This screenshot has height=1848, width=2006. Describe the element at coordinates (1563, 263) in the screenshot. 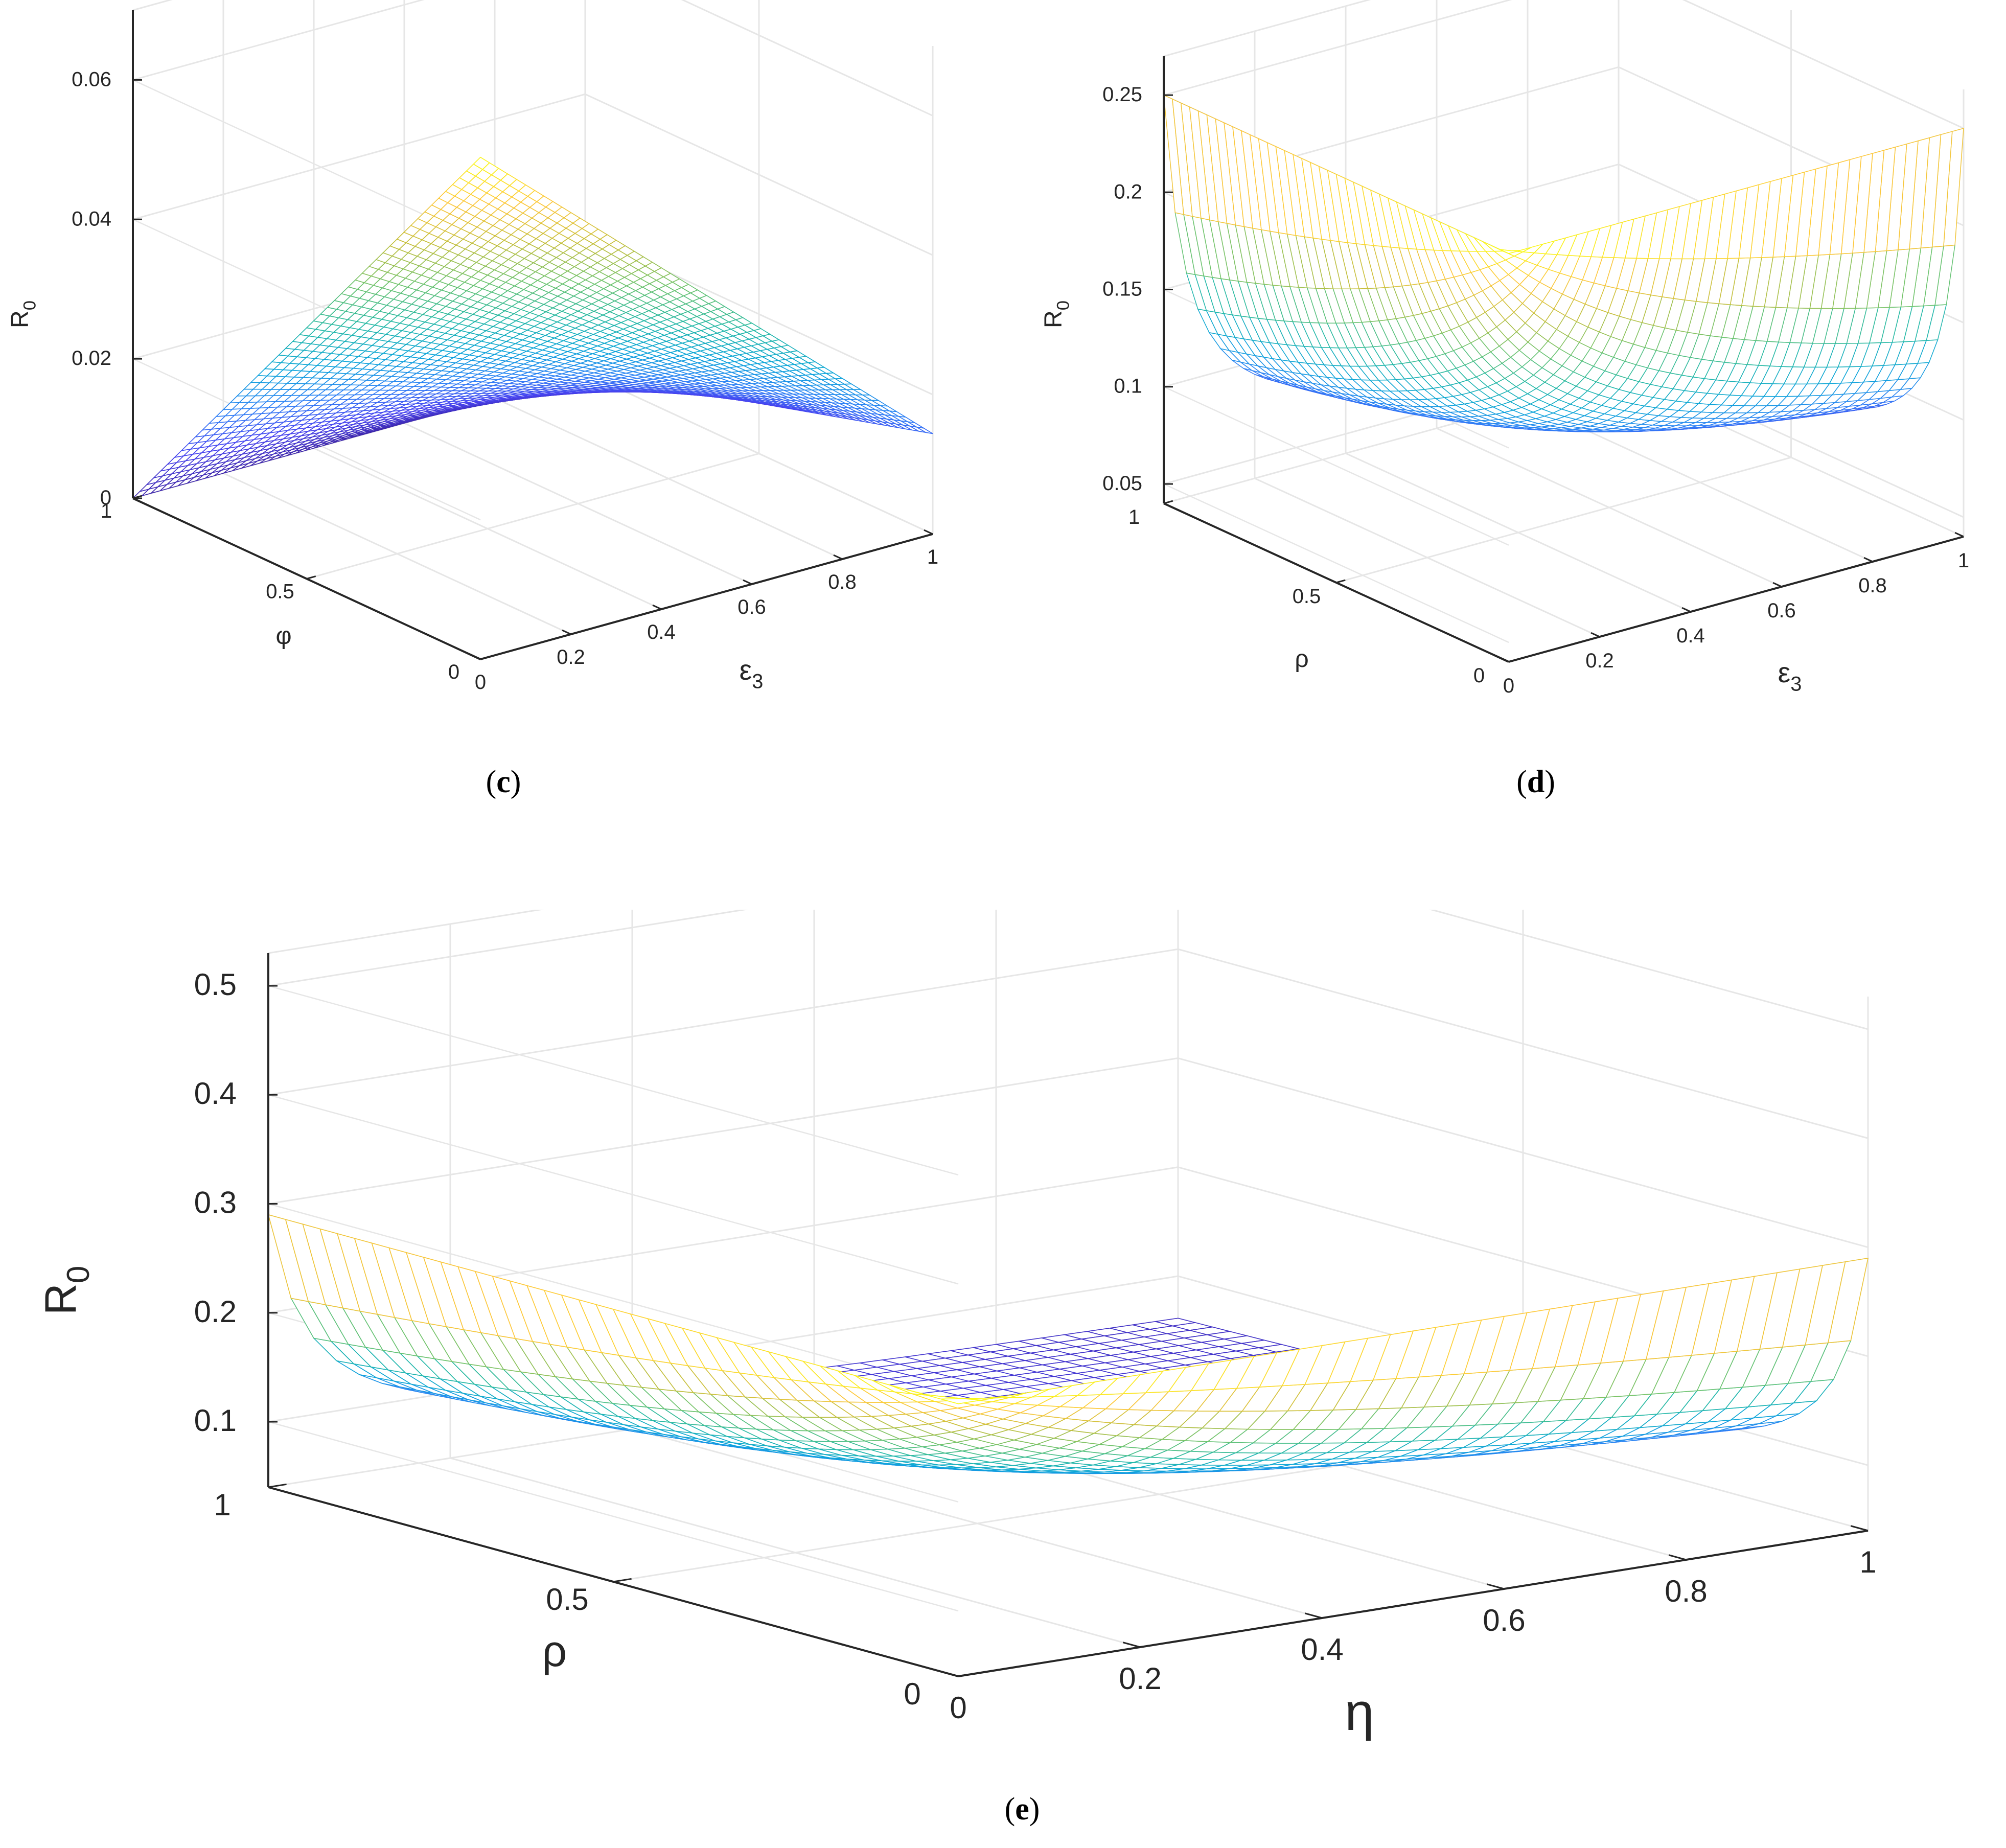

I see `surface-d` at that location.